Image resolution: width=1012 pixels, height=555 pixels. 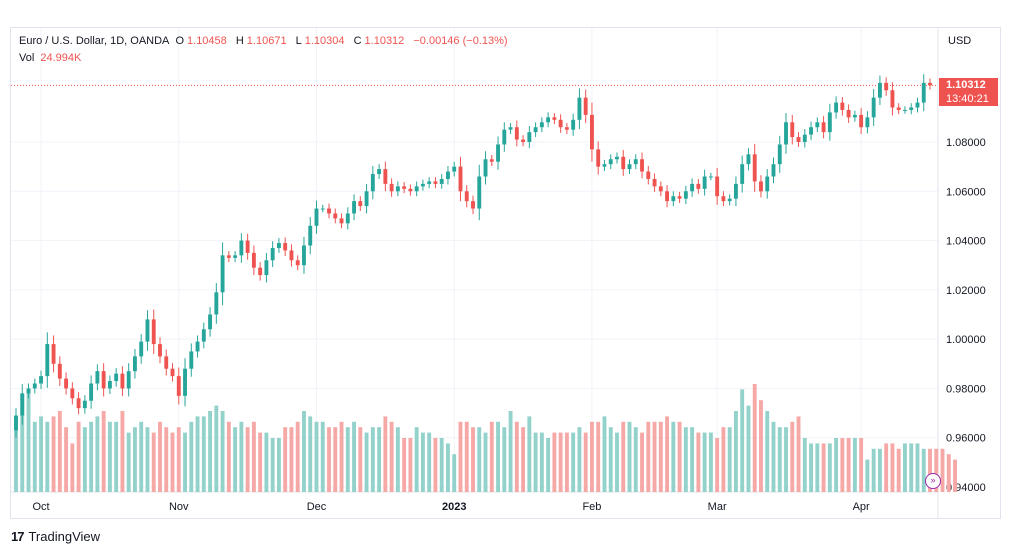 What do you see at coordinates (960, 41) in the screenshot?
I see `currency-label: USD` at bounding box center [960, 41].